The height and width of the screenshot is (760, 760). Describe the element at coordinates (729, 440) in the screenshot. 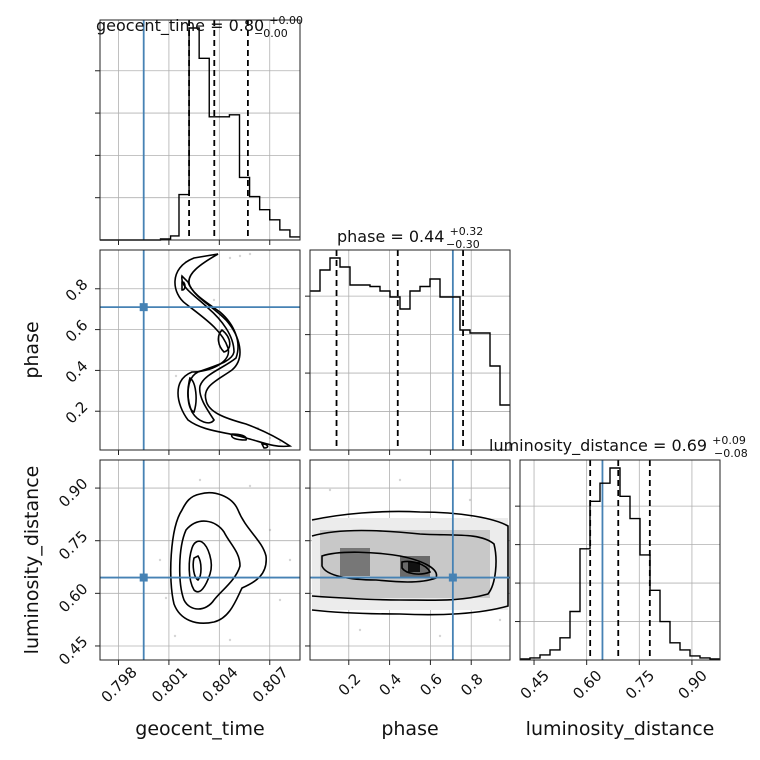

I see `ld-title-sup: +0.09` at that location.